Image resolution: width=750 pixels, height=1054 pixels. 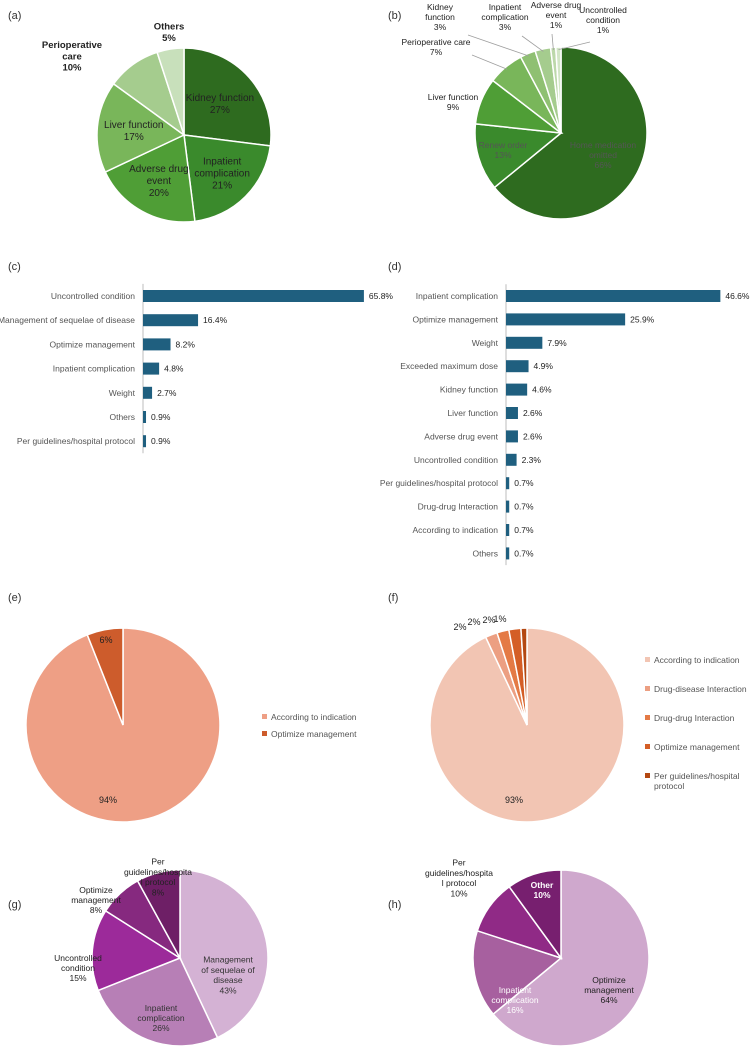 I want to click on category-label: Kidney function, so click(x=469, y=390).